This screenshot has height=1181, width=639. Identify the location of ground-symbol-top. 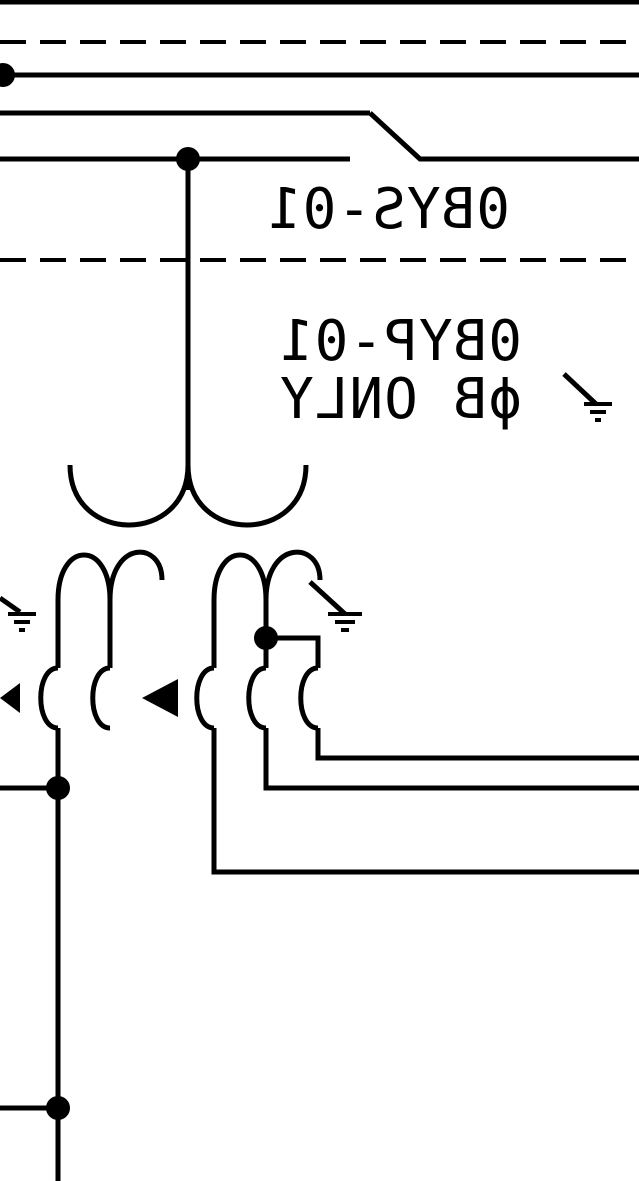
(587, 397).